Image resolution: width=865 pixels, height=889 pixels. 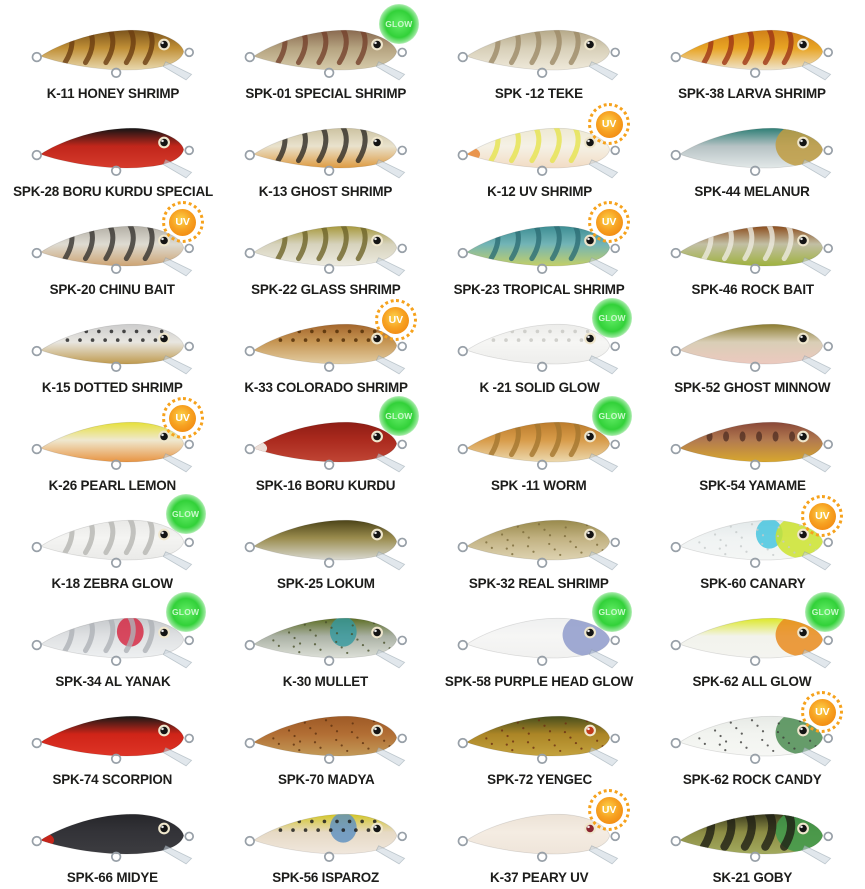 I want to click on product-card: UV SPK-60 CANARY, so click(x=752, y=544).